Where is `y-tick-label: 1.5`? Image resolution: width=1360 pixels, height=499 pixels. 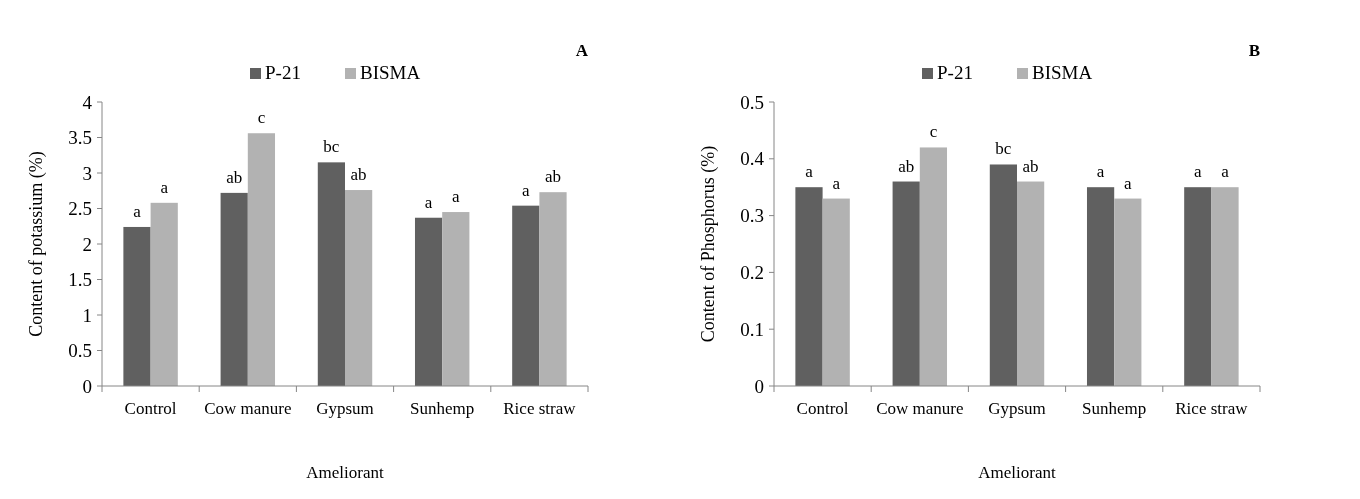 y-tick-label: 1.5 is located at coordinates (80, 280).